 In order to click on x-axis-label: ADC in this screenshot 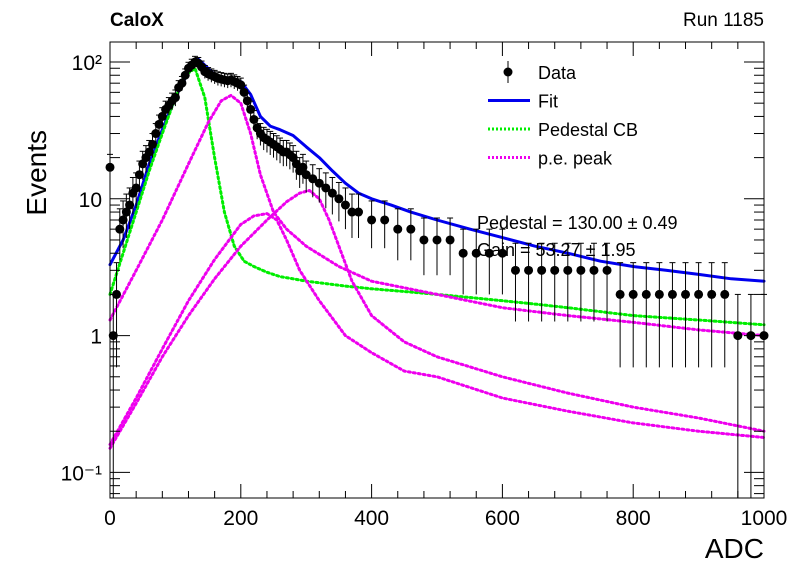, I will do `click(734, 548)`.